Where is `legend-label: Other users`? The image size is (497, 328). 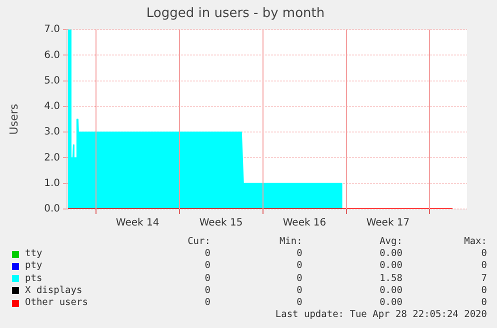 legend-label: Other users is located at coordinates (56, 303).